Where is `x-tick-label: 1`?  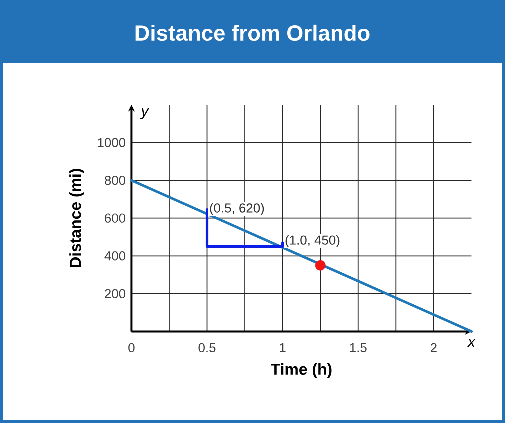 x-tick-label: 1 is located at coordinates (283, 347).